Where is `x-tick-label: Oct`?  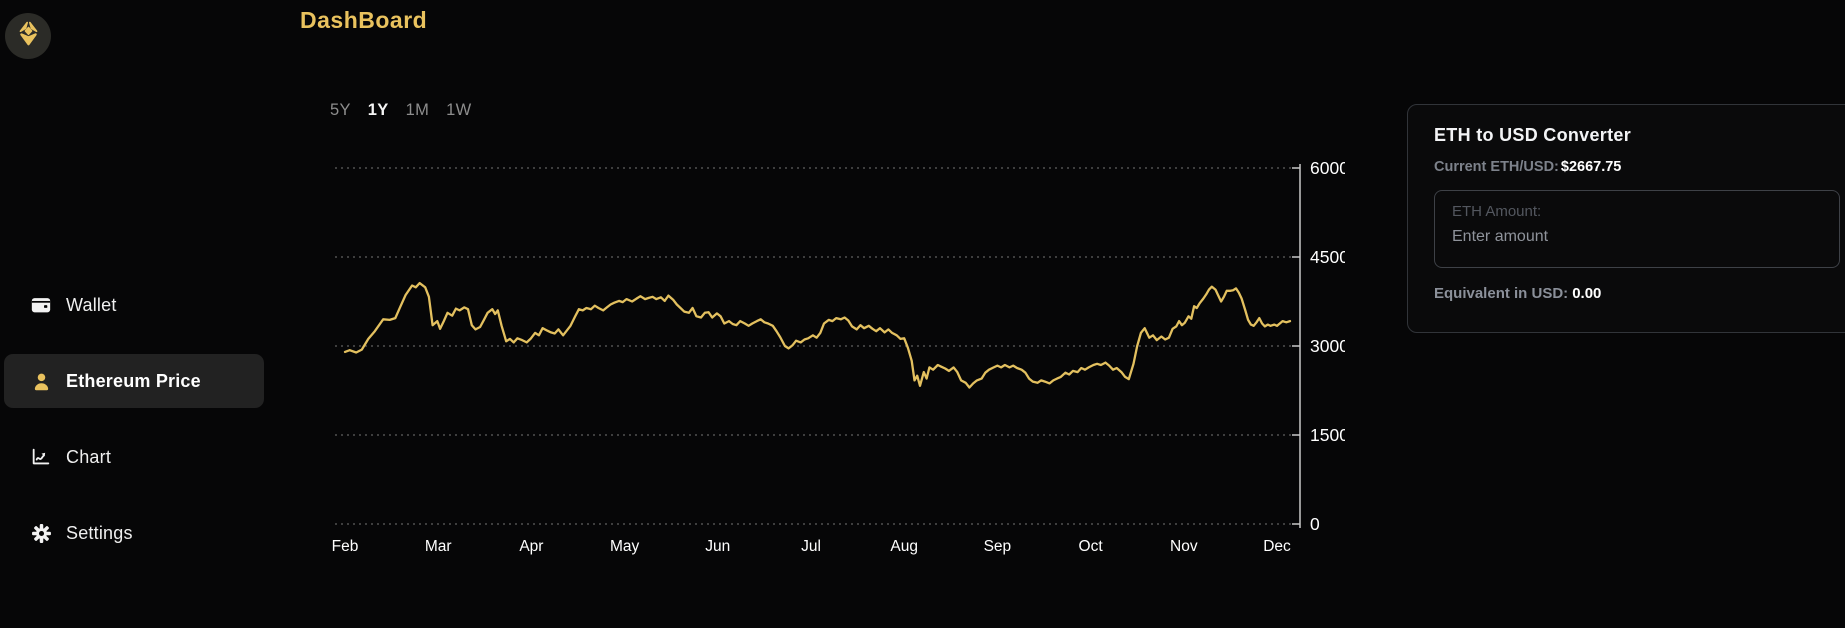
x-tick-label: Oct is located at coordinates (1091, 546).